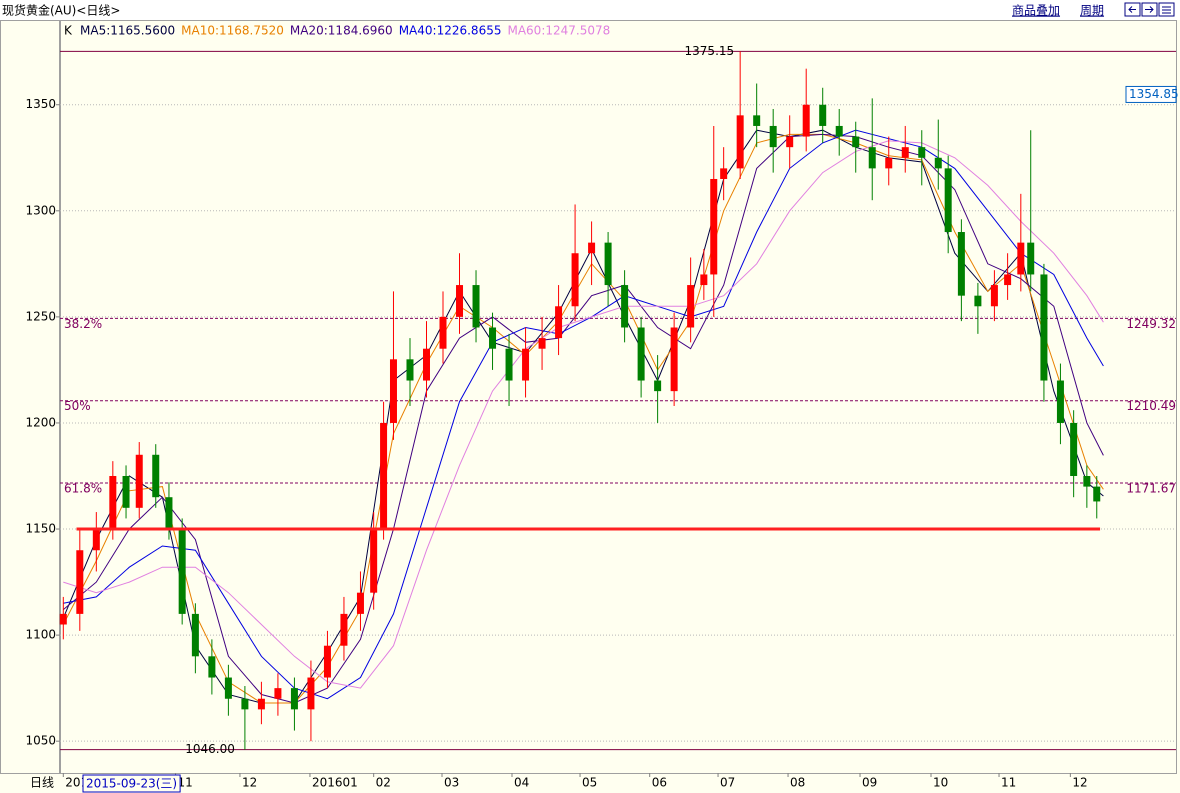  I want to click on level-label: 61.8%, so click(83, 489).